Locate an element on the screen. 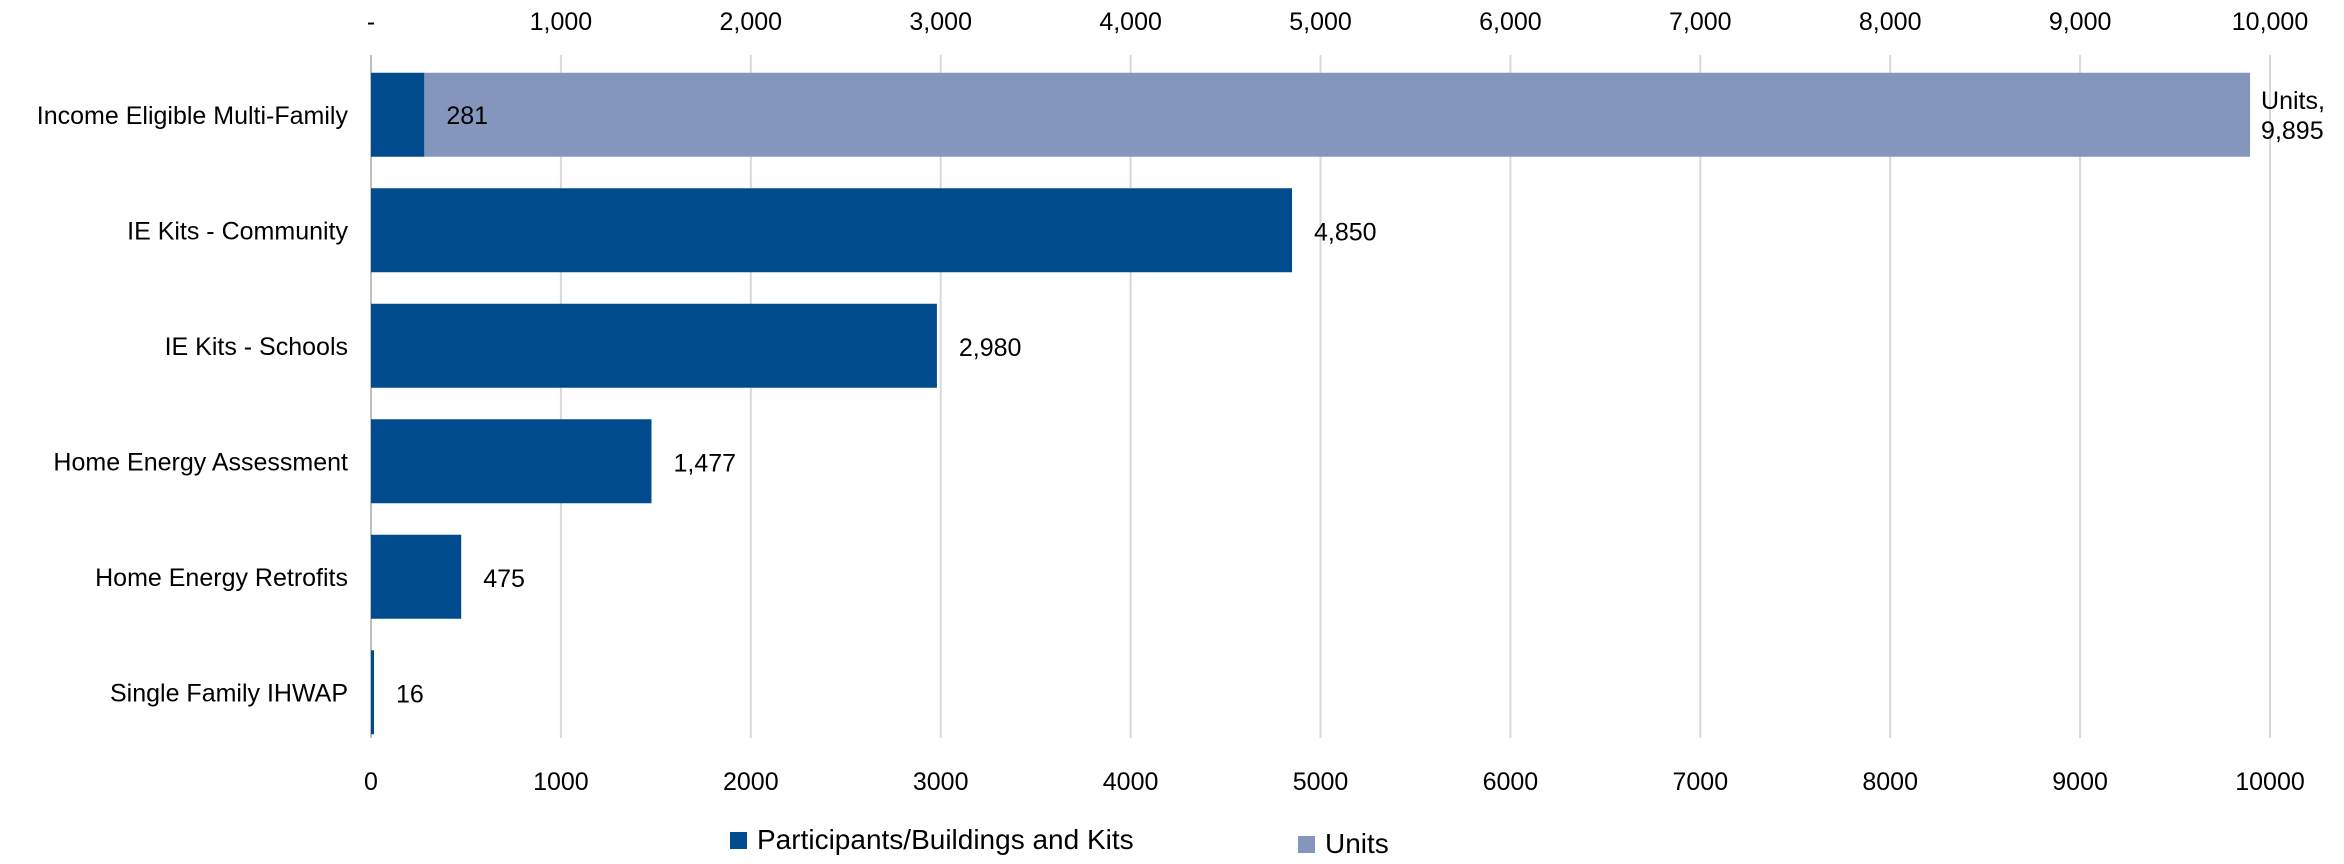 This screenshot has height=864, width=2344. bottom-axis-tick-label: 5000 is located at coordinates (1321, 782).